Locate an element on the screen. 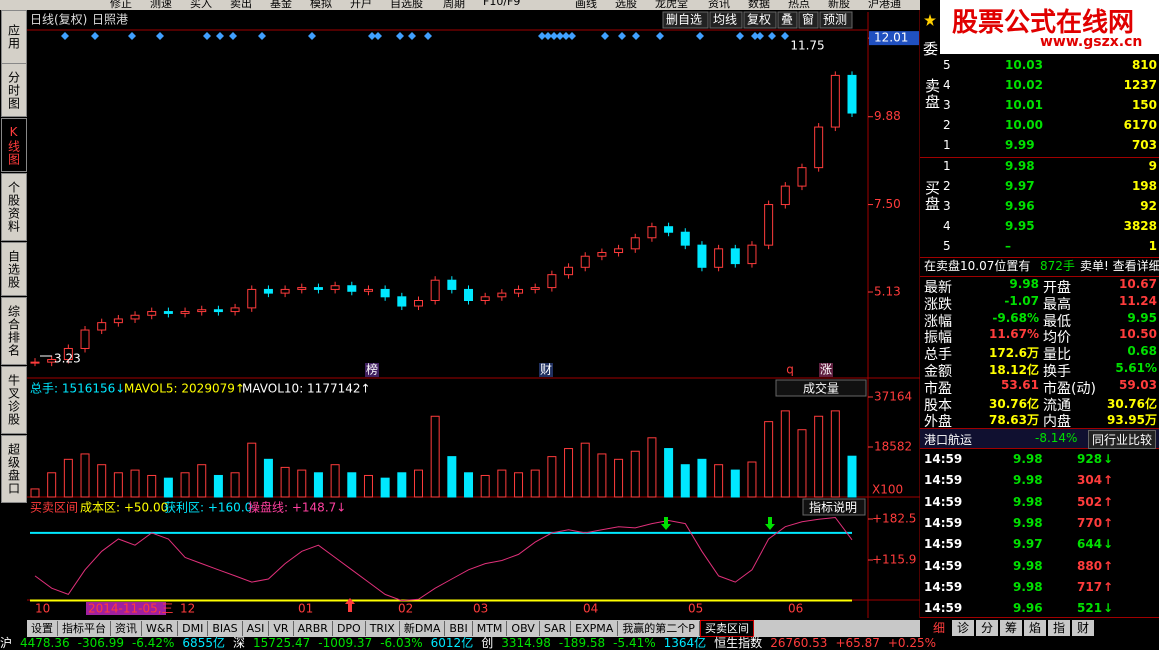 The image size is (1159, 650). indicator-tab: ARBR is located at coordinates (313, 628).